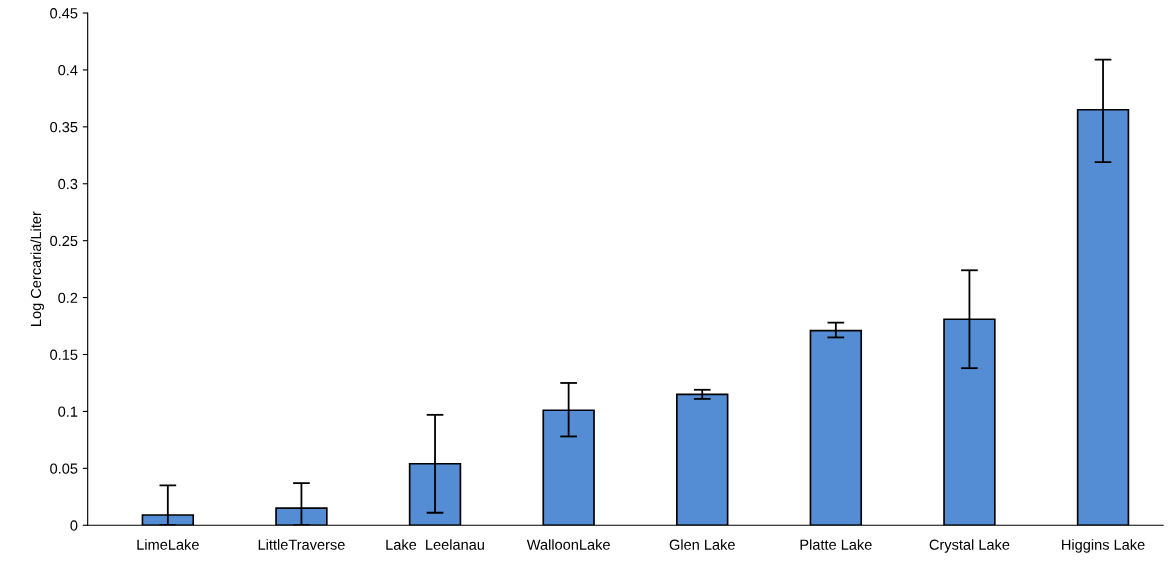 The width and height of the screenshot is (1169, 566). Describe the element at coordinates (74, 525) in the screenshot. I see `y-tick-label: 0` at that location.